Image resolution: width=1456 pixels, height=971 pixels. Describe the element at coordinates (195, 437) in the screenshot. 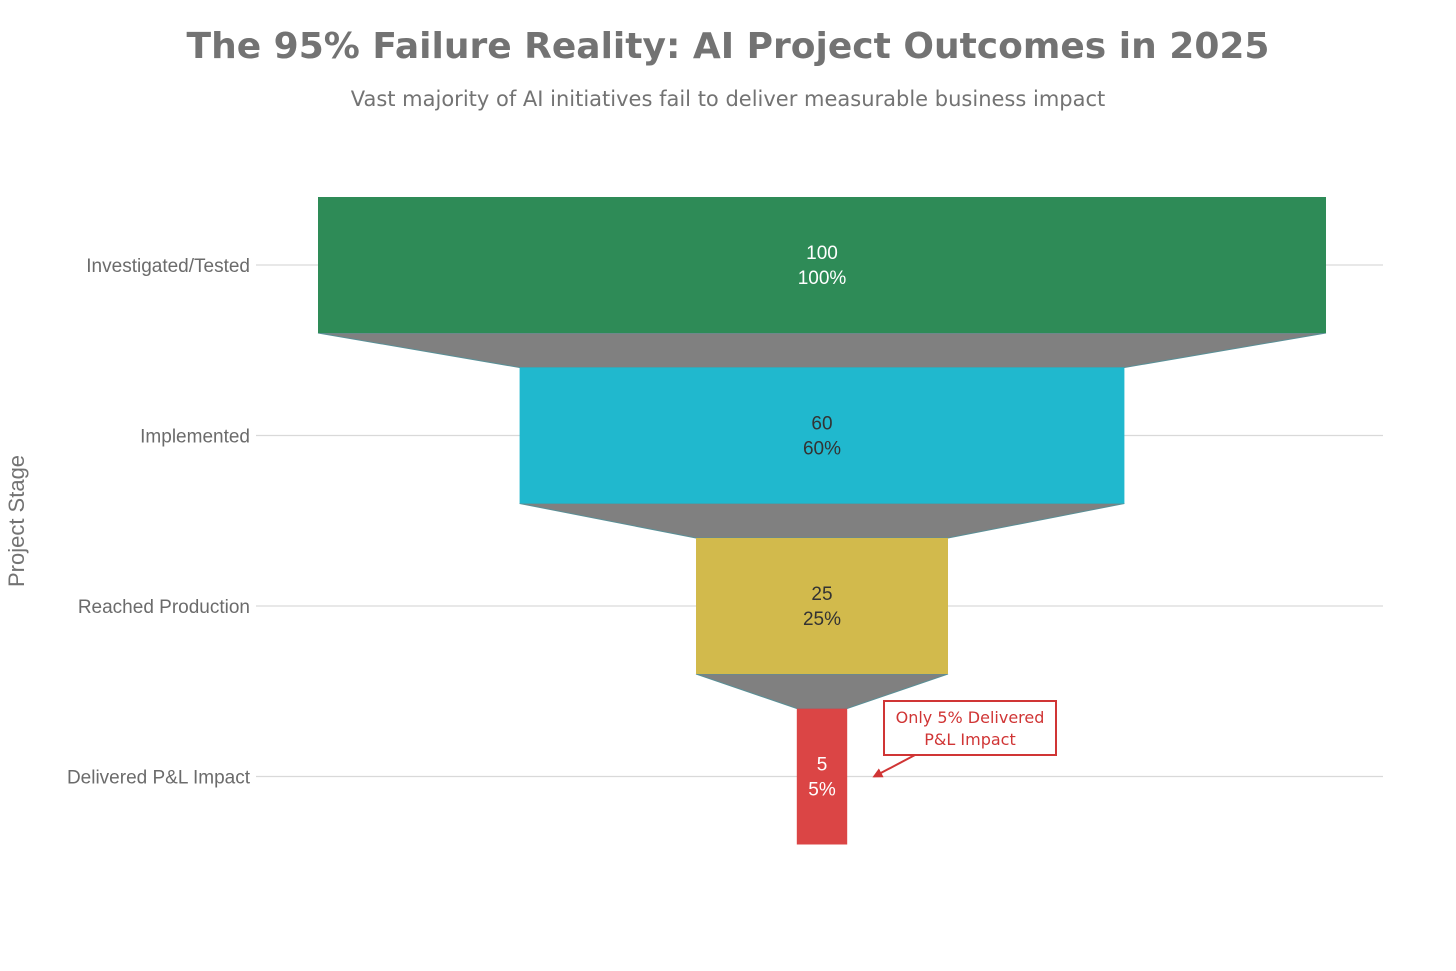

I see `y-tick-label: Implemented` at that location.